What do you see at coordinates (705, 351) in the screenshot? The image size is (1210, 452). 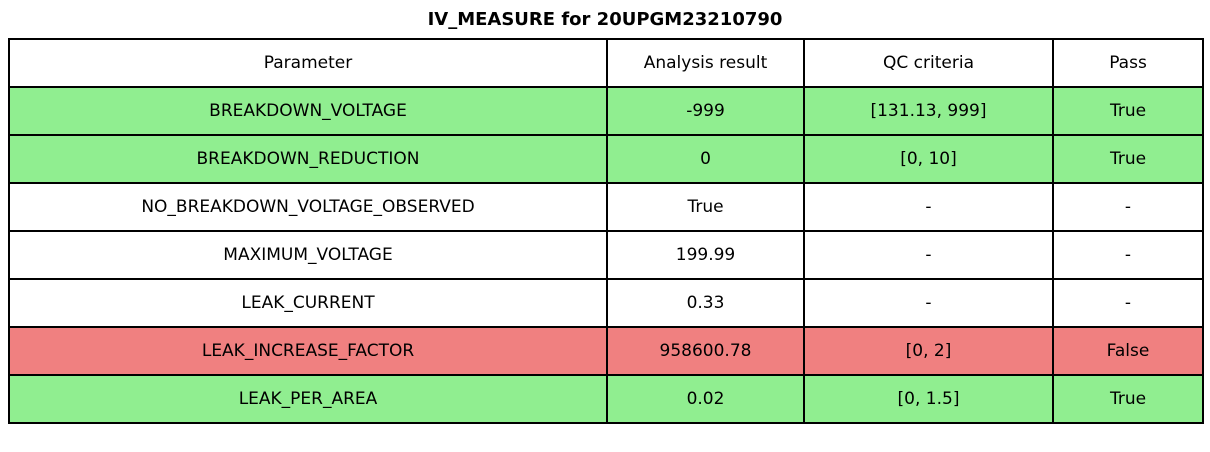 I see `cell-analysis-result: 958600.78` at bounding box center [705, 351].